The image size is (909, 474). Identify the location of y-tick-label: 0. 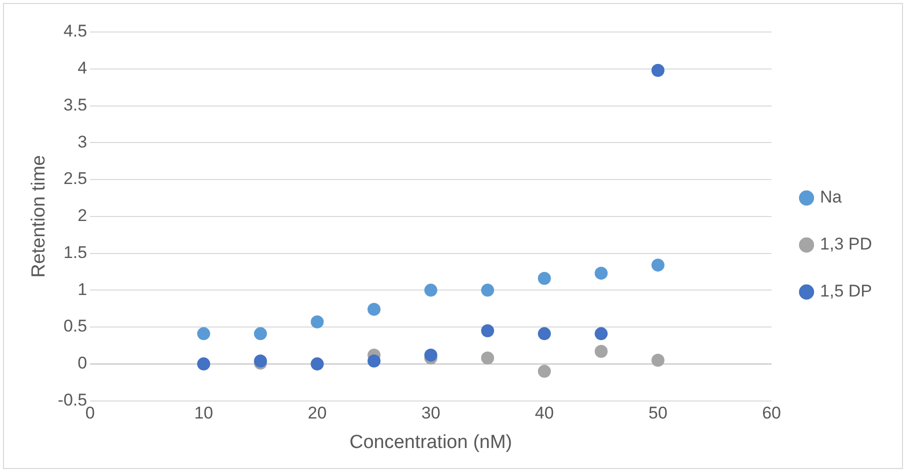
(83, 363).